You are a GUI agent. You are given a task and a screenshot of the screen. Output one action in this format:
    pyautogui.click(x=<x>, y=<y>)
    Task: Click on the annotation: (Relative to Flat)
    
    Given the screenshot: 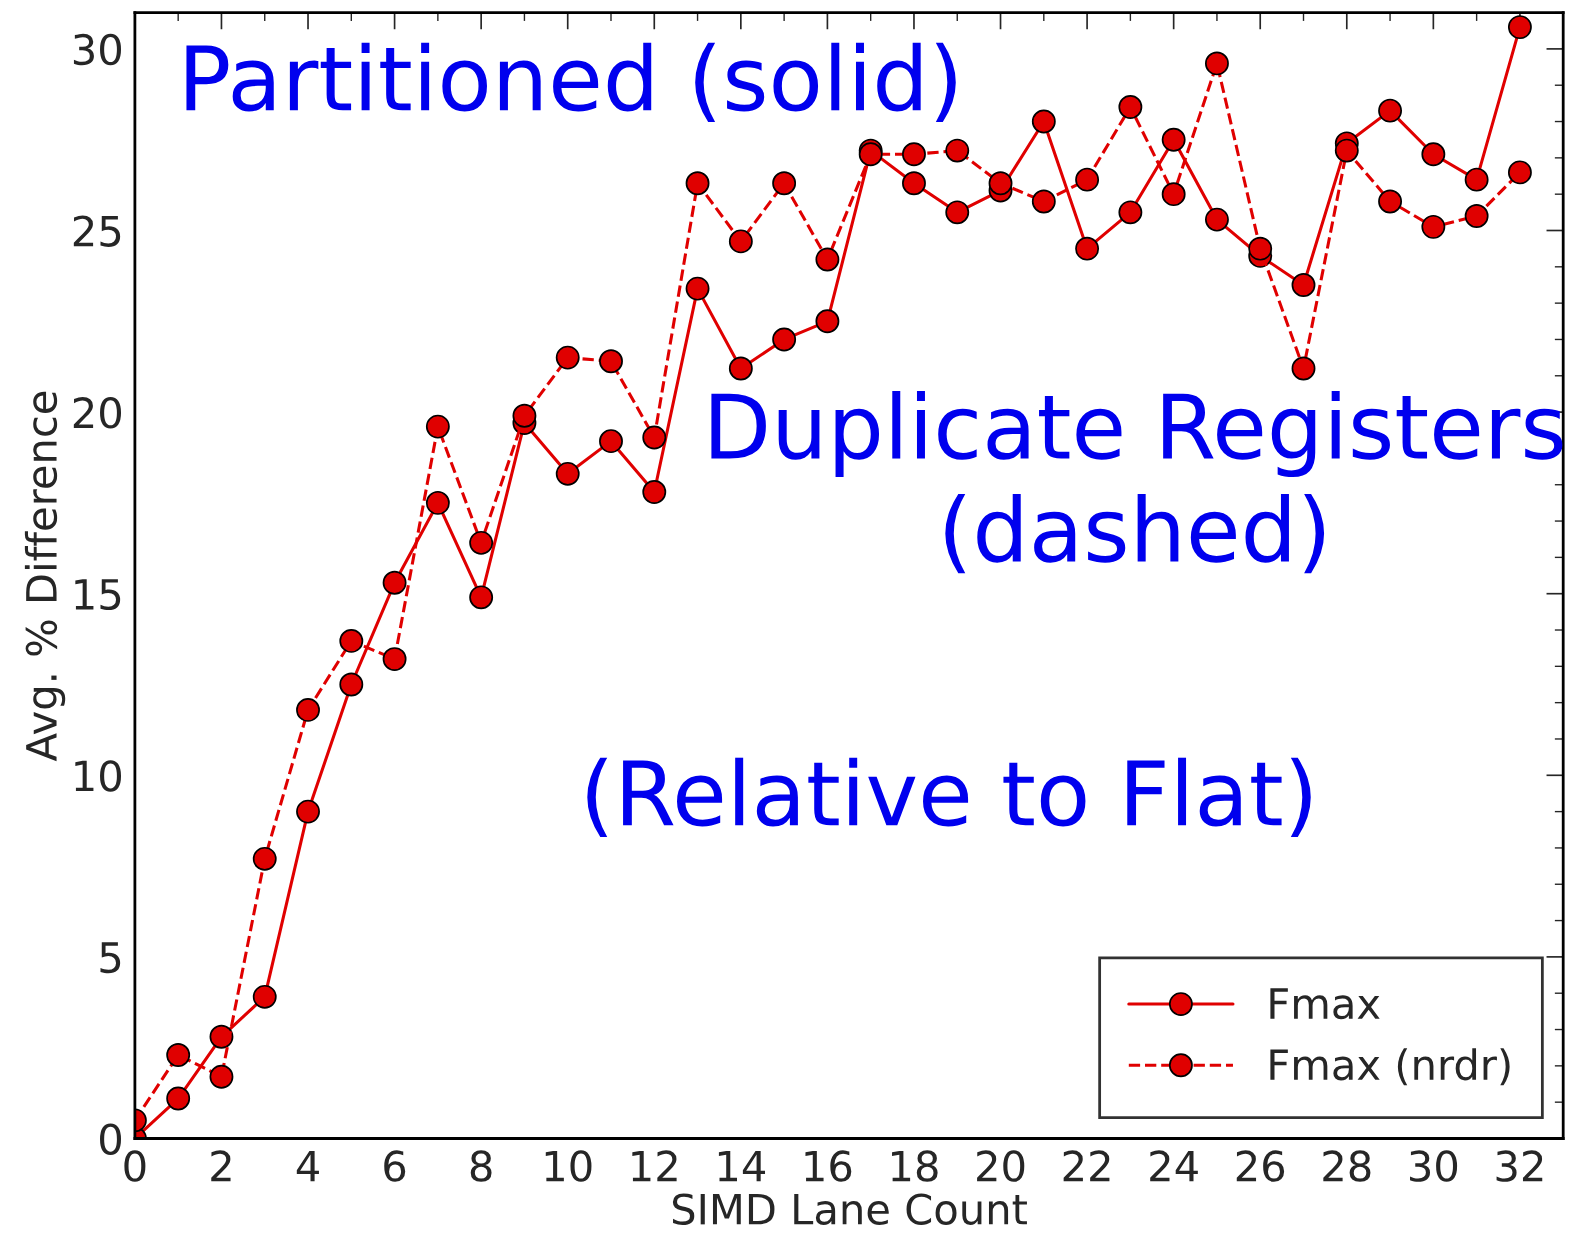 What is the action you would take?
    pyautogui.click(x=949, y=797)
    